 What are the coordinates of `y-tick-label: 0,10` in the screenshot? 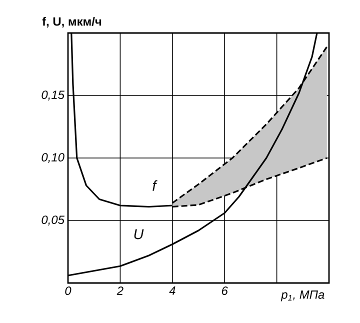 It's located at (53, 158).